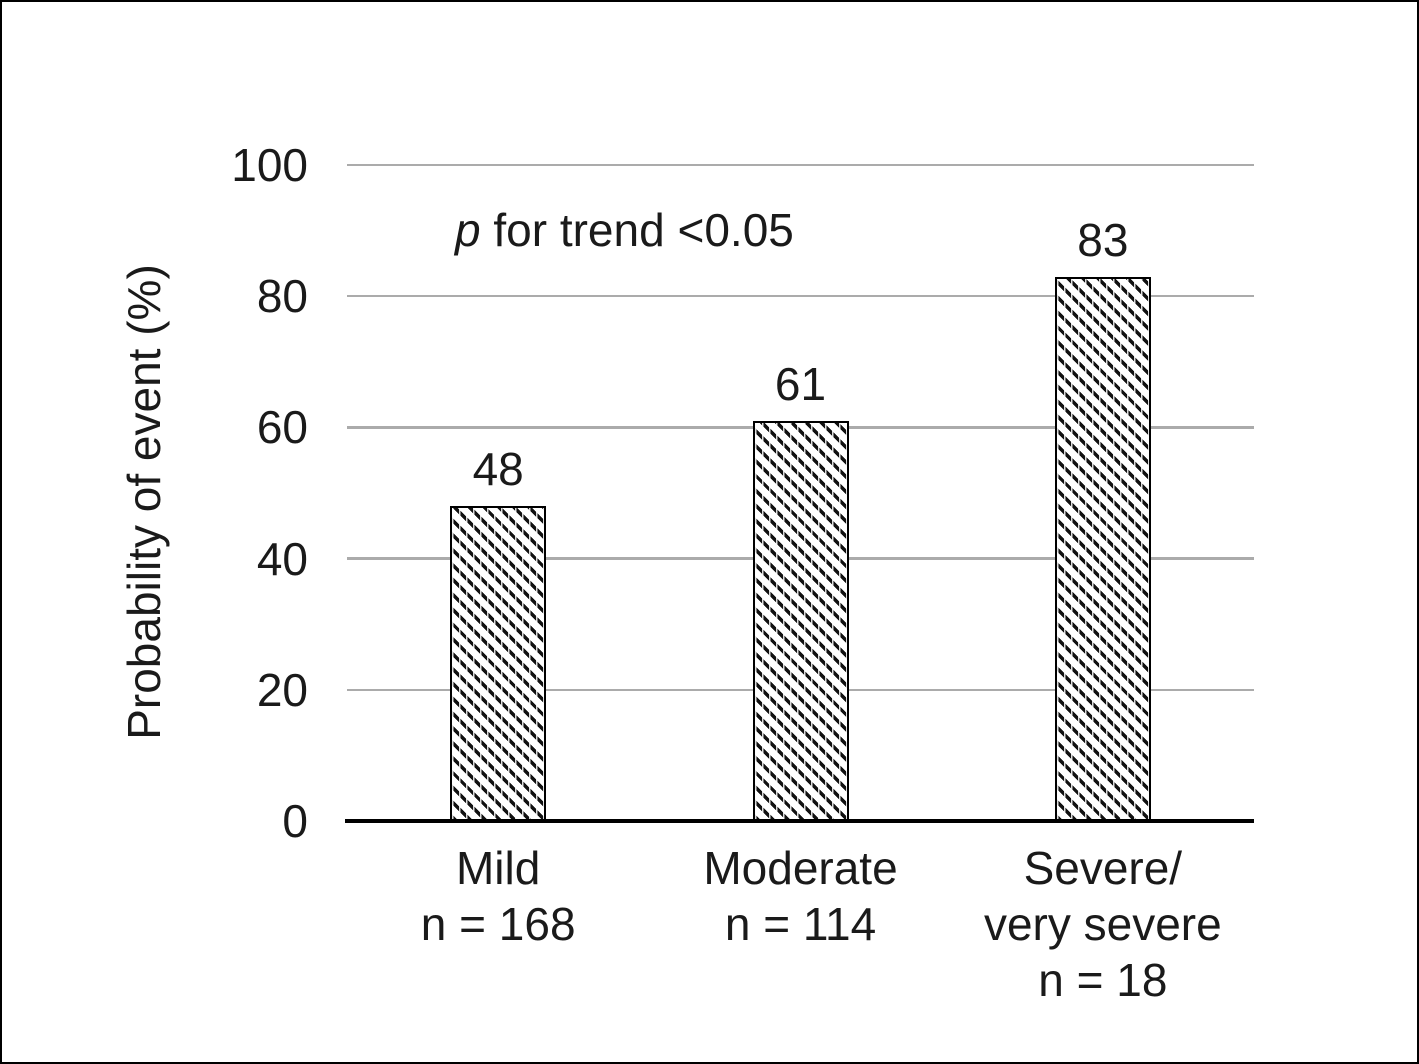 Image resolution: width=1419 pixels, height=1064 pixels. Describe the element at coordinates (282, 427) in the screenshot. I see `y-tick-label-60: 60` at that location.